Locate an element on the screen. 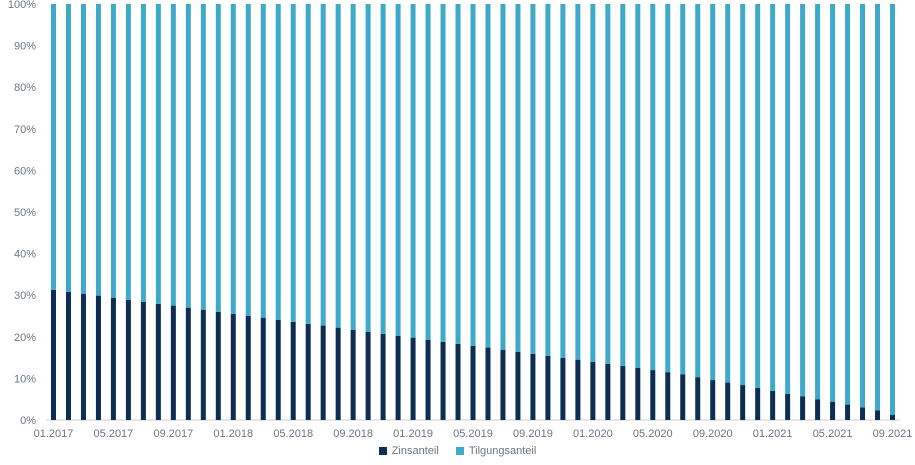  y-tick-label: 20% is located at coordinates (25, 338).